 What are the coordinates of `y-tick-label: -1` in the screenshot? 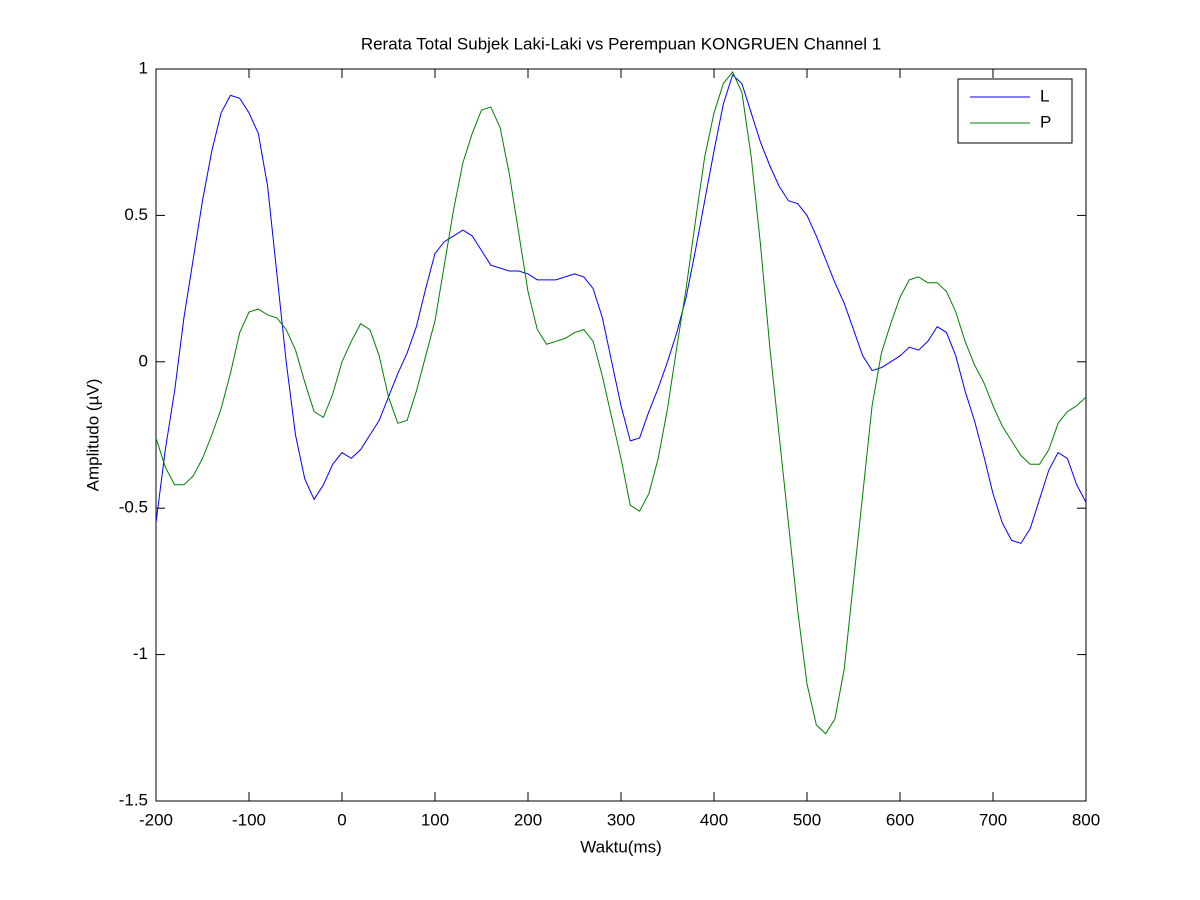 It's located at (140, 653).